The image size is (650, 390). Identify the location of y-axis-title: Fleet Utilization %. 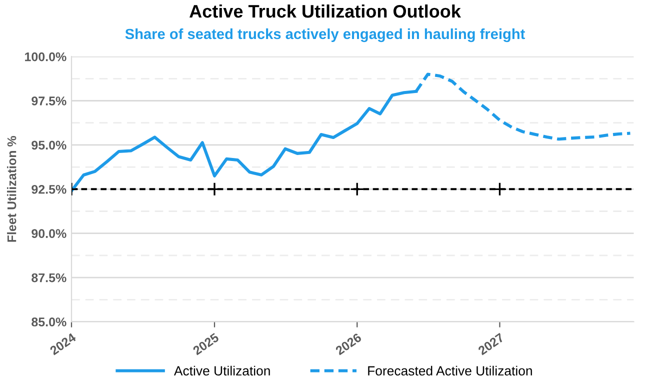
(11, 189).